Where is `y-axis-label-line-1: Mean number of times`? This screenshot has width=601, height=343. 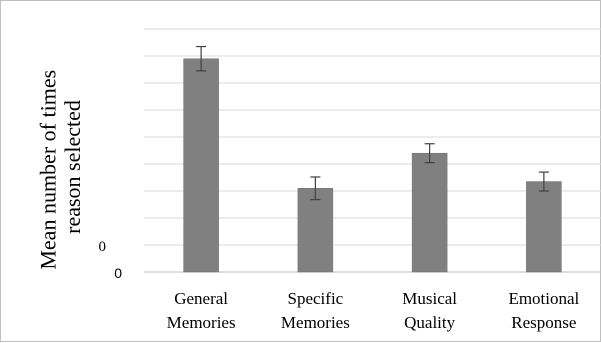 y-axis-label-line-1: Mean number of times is located at coordinates (48, 170).